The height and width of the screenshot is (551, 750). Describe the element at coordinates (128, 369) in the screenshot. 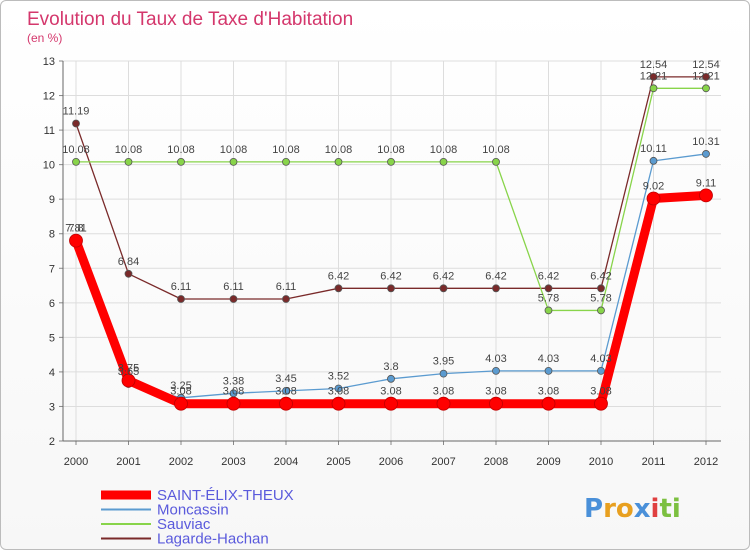

I see `data-label-saint-elix-theux: 3.75` at that location.